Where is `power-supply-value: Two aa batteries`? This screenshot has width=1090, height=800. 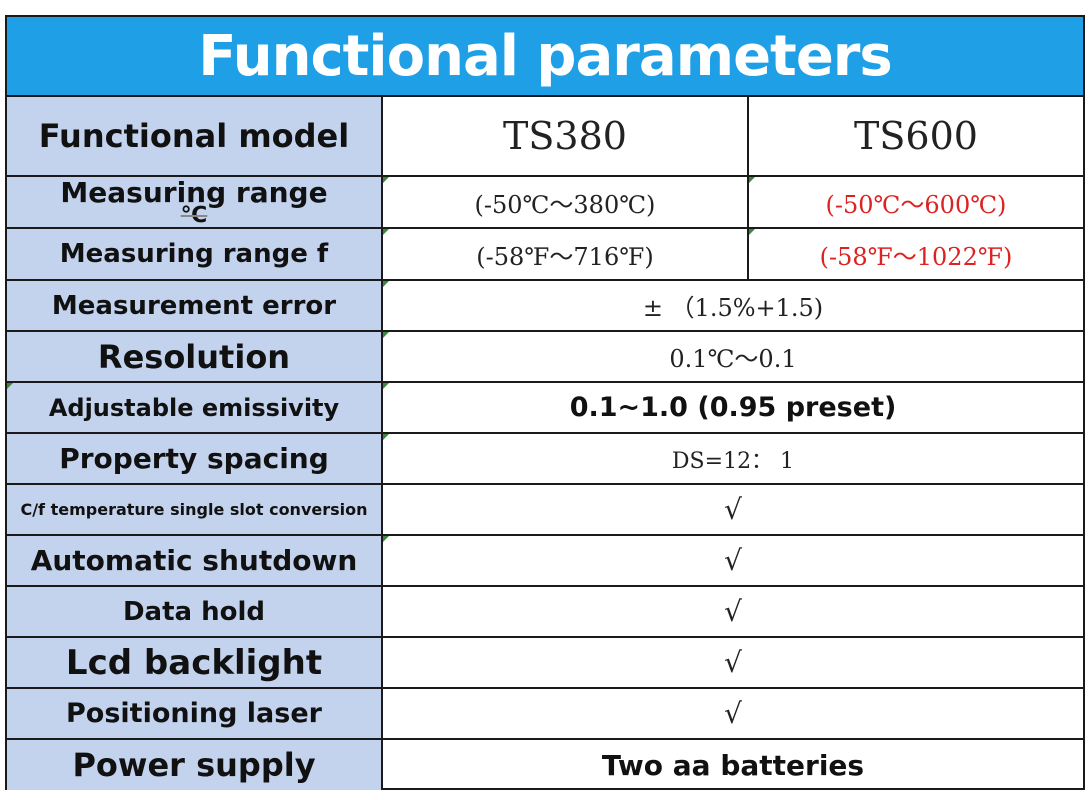
power-supply-value: Two aa batteries is located at coordinates (733, 765).